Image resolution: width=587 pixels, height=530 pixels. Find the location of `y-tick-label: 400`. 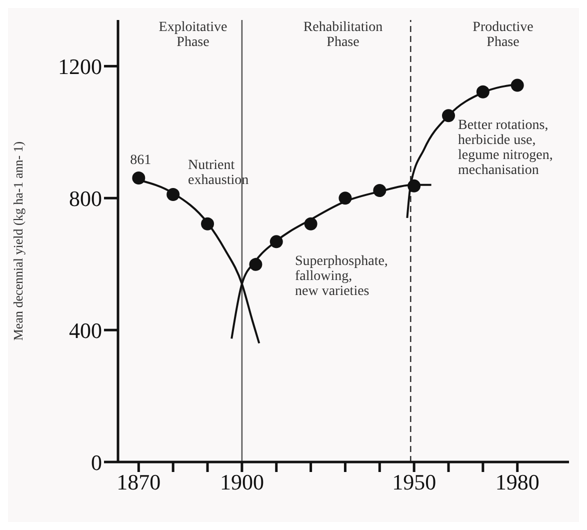

y-tick-label: 400 is located at coordinates (85, 330).